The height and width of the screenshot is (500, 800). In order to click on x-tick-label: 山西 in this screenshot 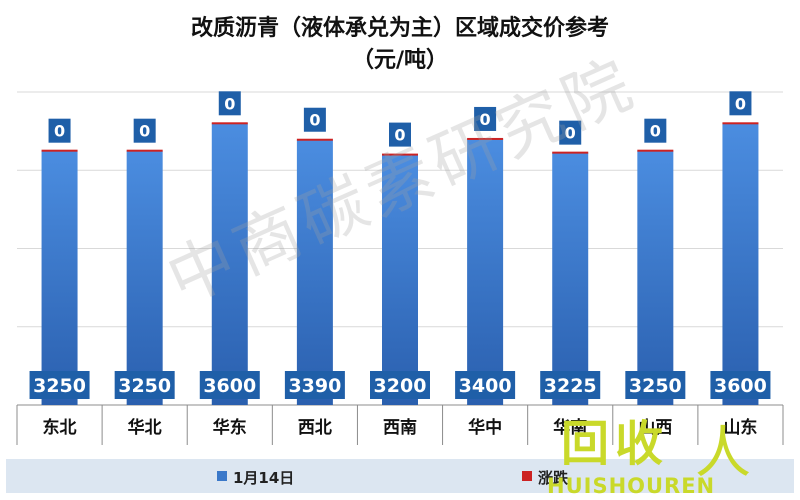, I will do `click(655, 428)`.